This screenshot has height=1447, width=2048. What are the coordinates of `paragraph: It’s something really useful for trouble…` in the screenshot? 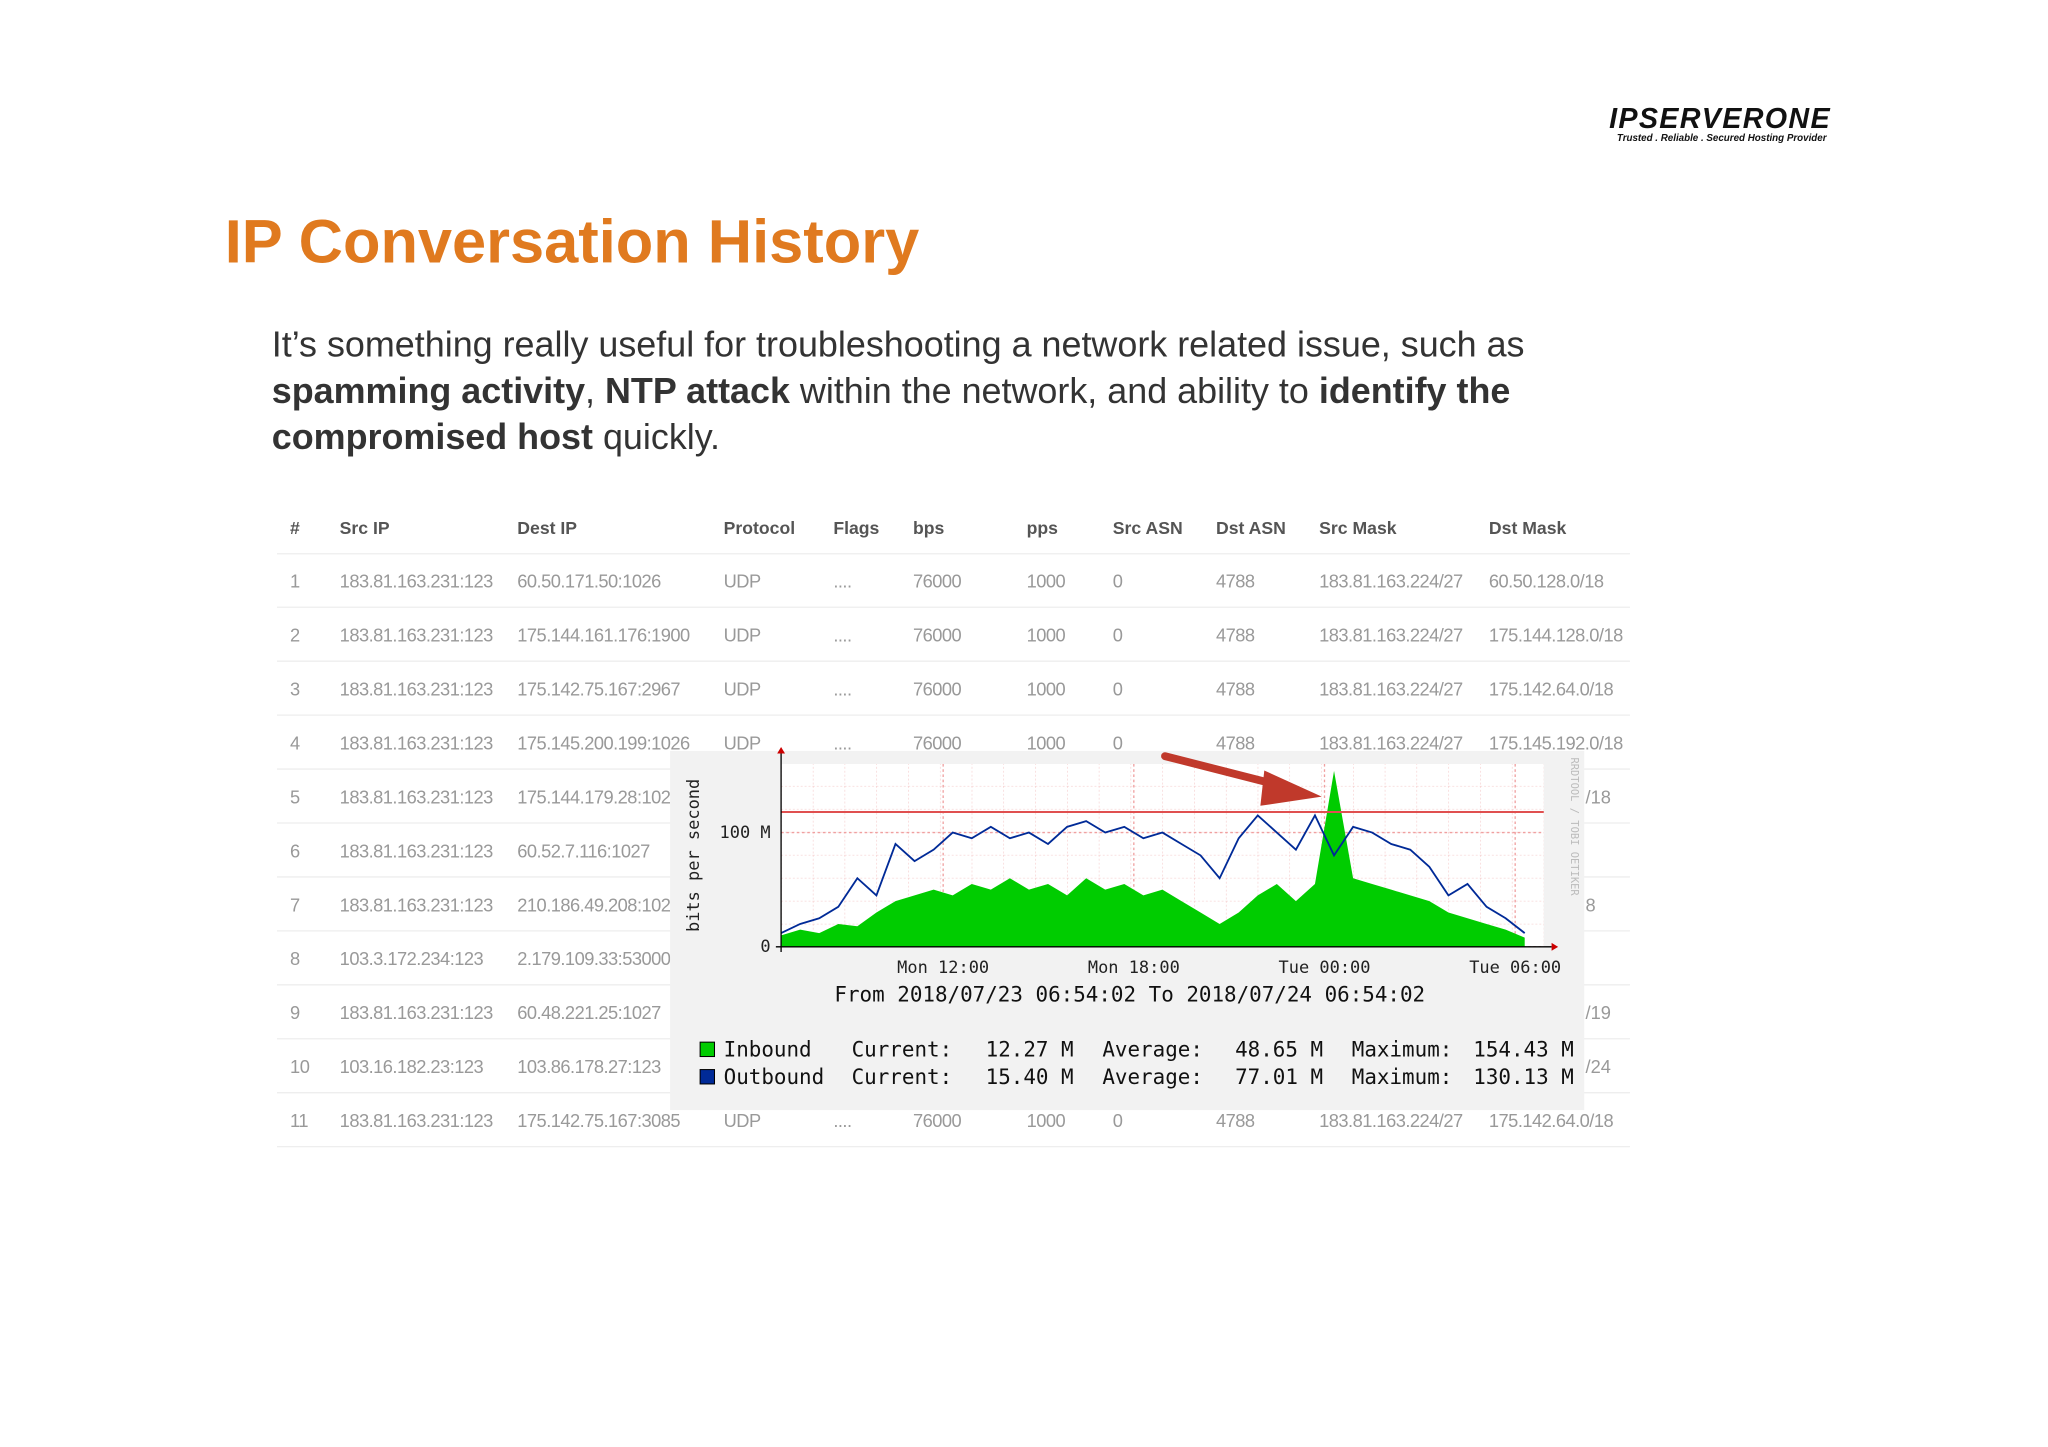 It's located at (898, 391).